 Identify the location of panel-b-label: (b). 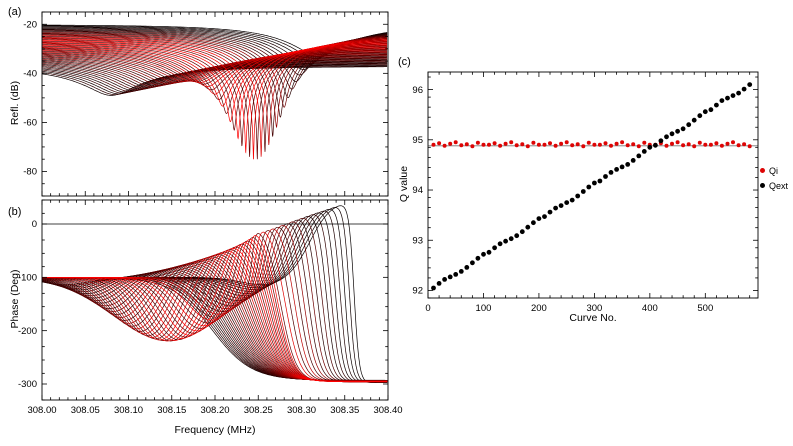
(15, 212).